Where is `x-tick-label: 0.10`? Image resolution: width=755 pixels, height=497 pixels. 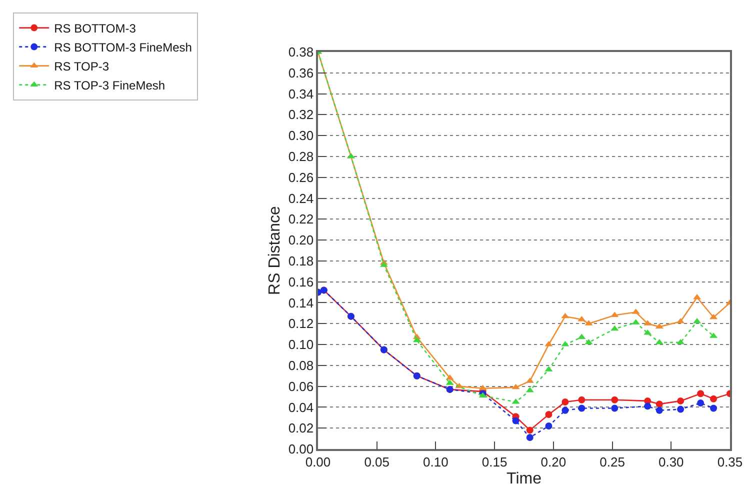 x-tick-label: 0.10 is located at coordinates (435, 462).